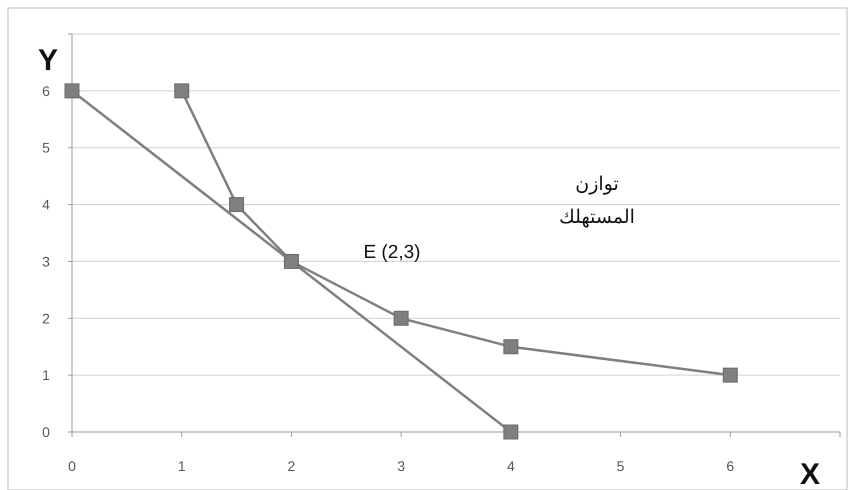  What do you see at coordinates (510, 466) in the screenshot?
I see `x-tick-label: 4` at bounding box center [510, 466].